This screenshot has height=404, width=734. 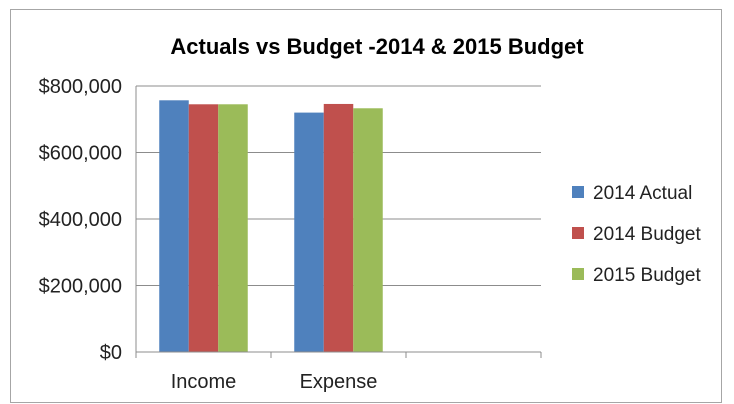 I want to click on y-tick-labels: $0 $200,000 $400,000 $600,000 $800,000, so click(x=80, y=220).